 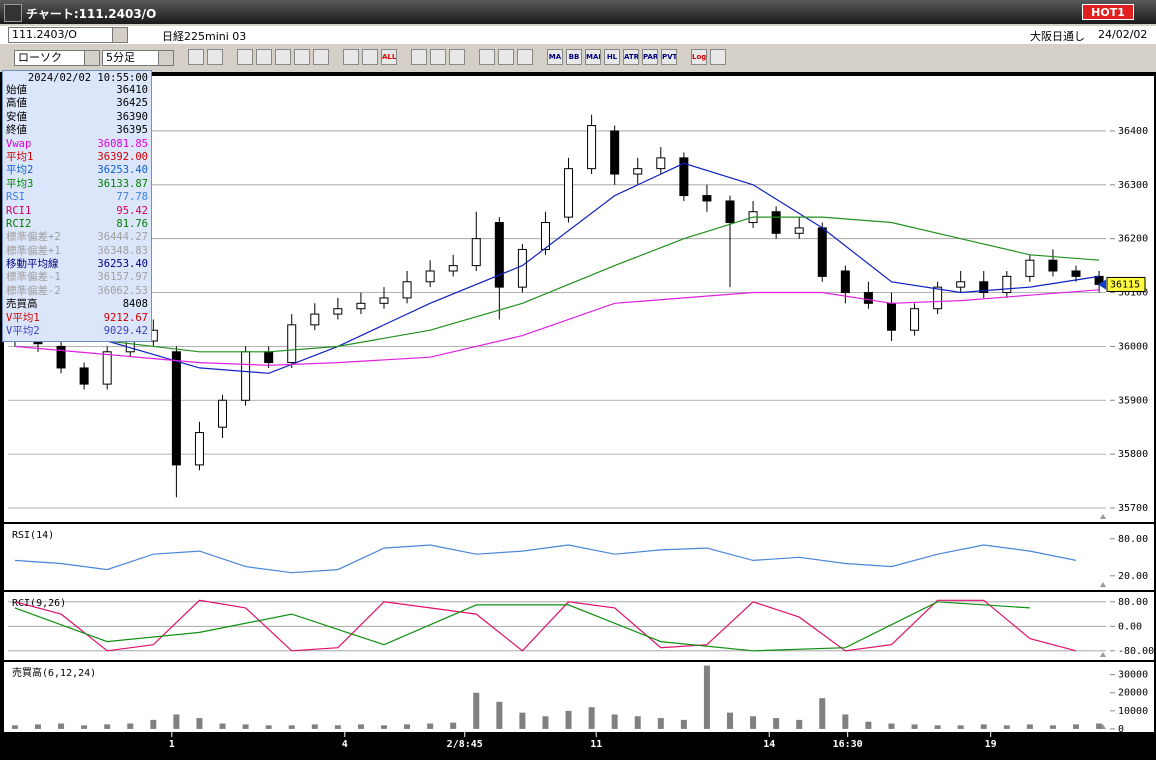 I want to click on price-tag-label: 36115, so click(x=1125, y=284).